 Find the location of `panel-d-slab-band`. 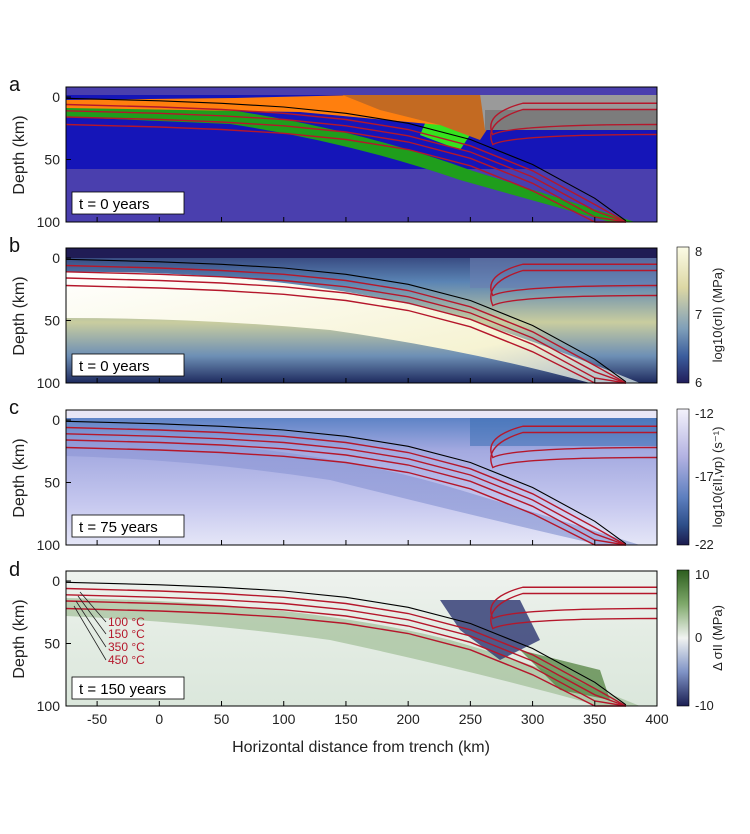

panel-d-slab-band is located at coordinates (353, 652).